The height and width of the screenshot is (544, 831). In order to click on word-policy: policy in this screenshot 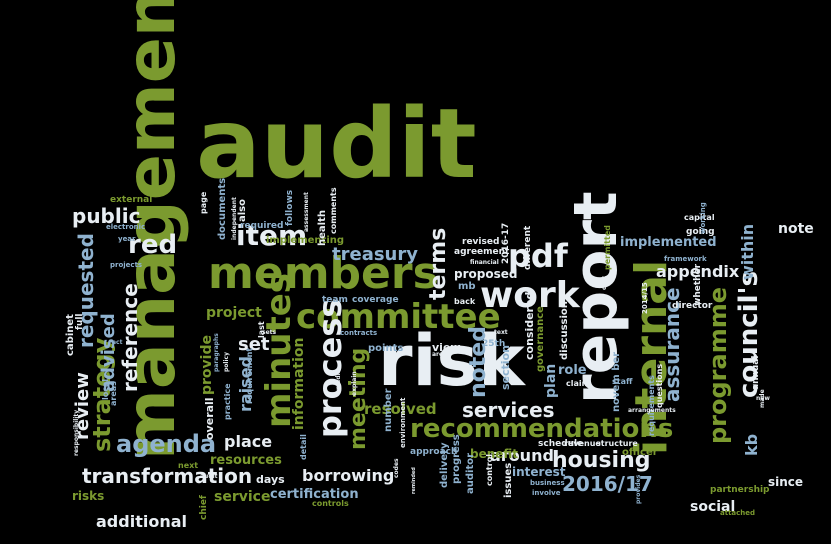, I will do `click(226, 362)`.